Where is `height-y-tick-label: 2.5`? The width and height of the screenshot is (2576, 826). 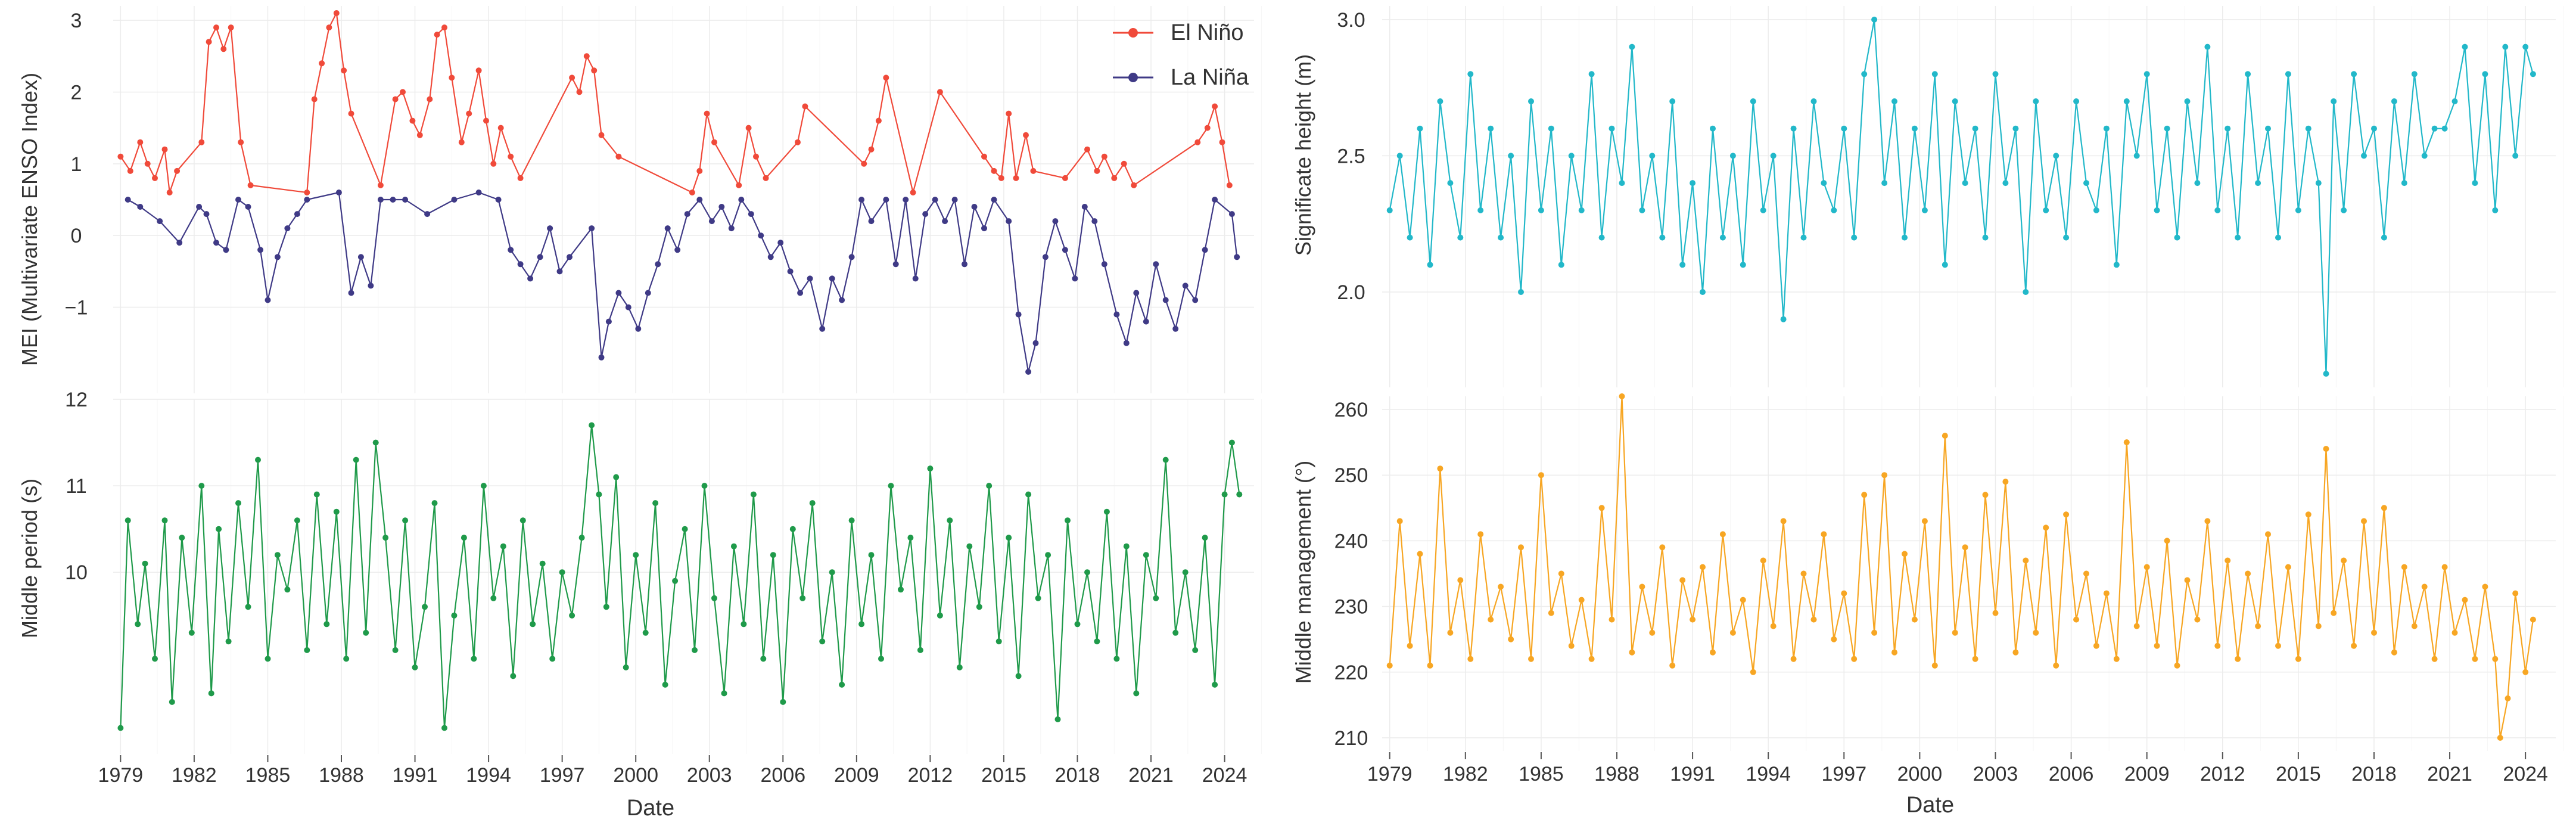
height-y-tick-label: 2.5 is located at coordinates (1351, 156).